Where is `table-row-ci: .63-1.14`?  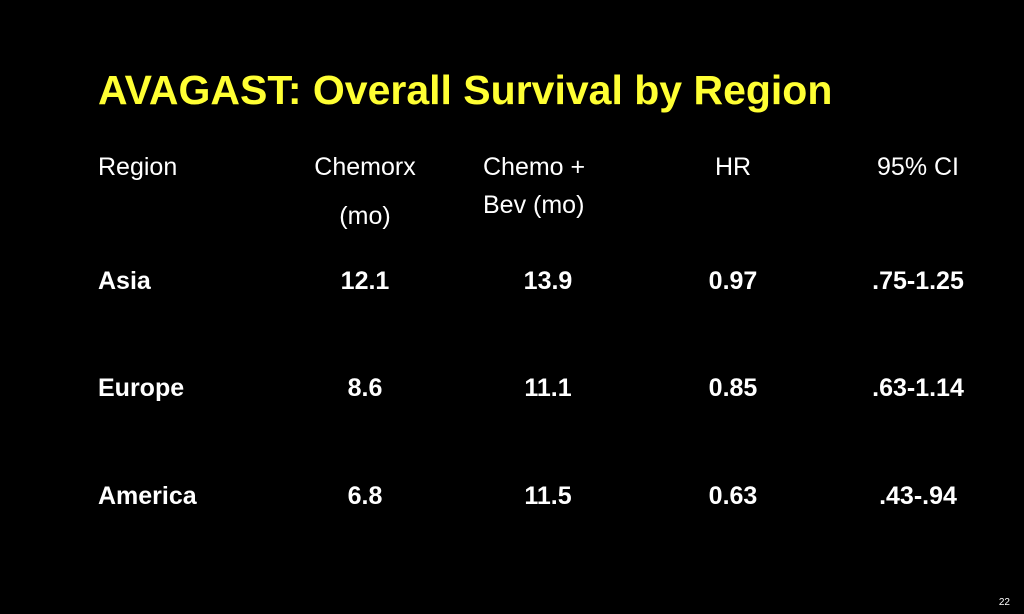
table-row-ci: .63-1.14 is located at coordinates (918, 388).